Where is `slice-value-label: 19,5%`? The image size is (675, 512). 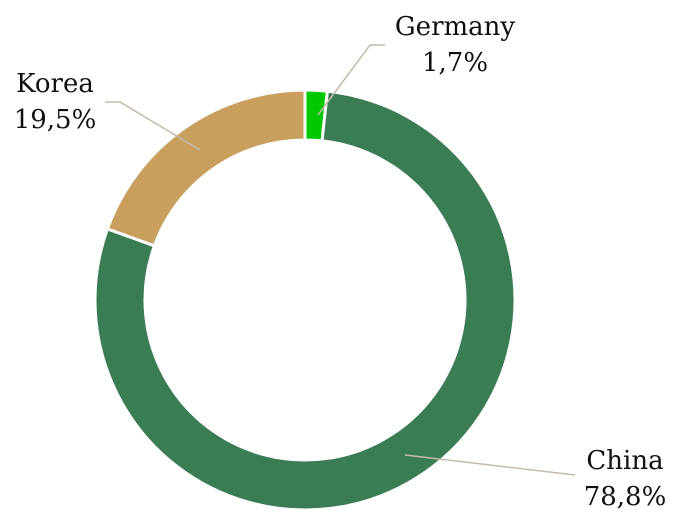 slice-value-label: 19,5% is located at coordinates (55, 120).